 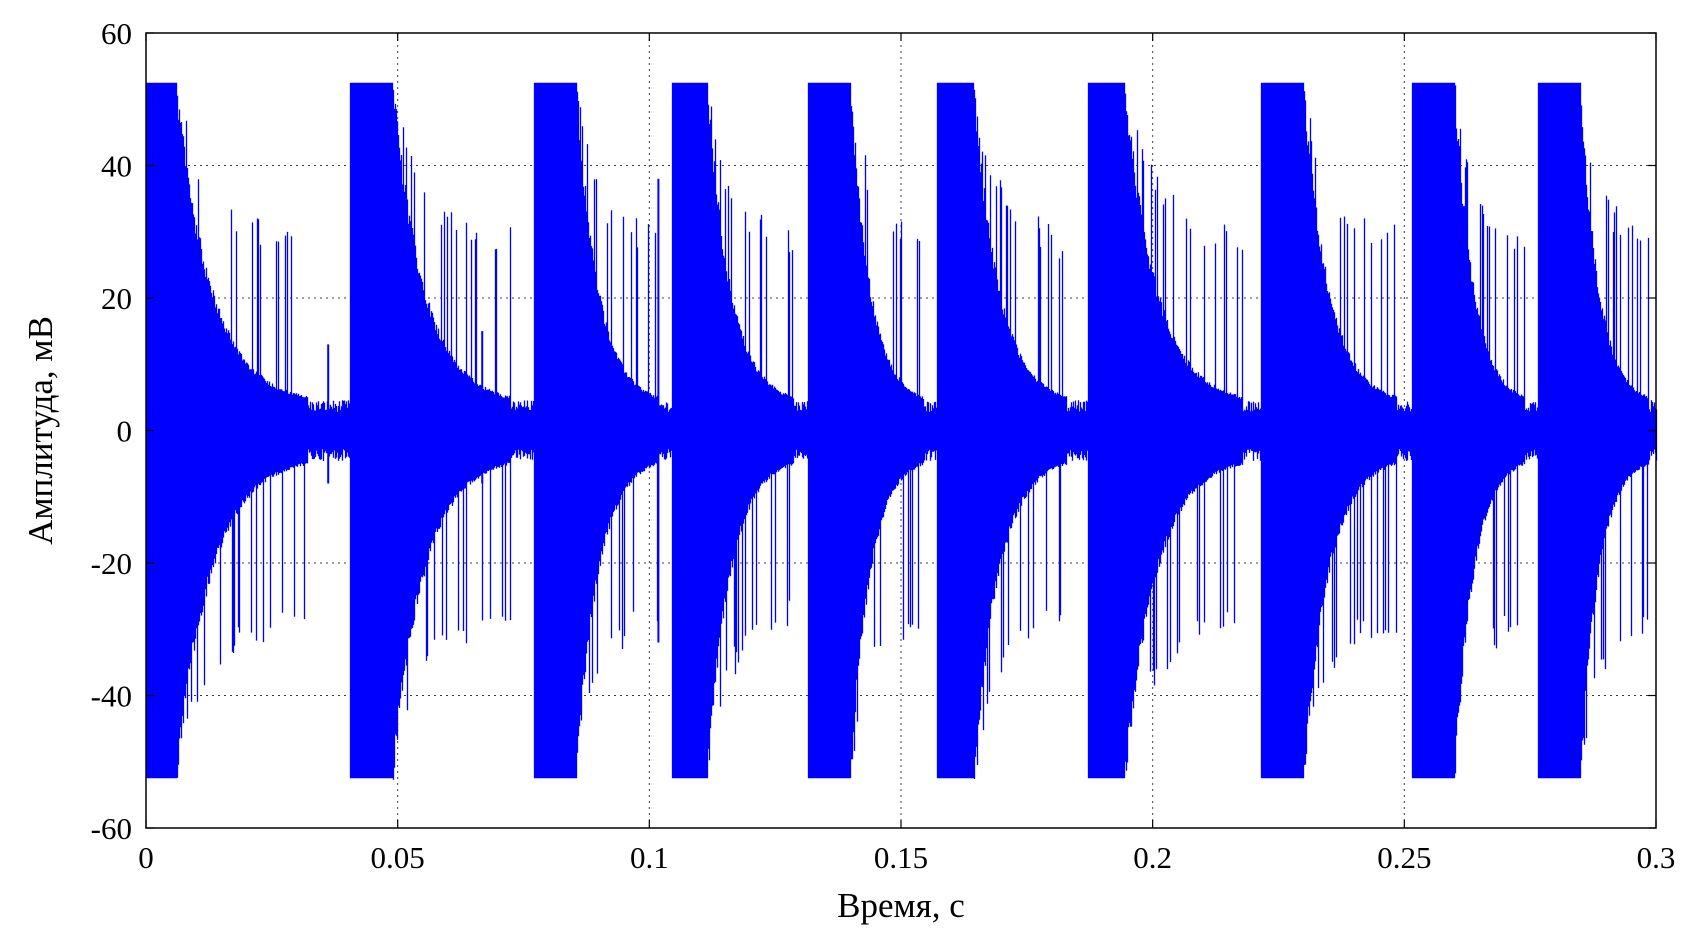 I want to click on y-axis-label: Амплитуда, мВ, so click(x=40, y=430).